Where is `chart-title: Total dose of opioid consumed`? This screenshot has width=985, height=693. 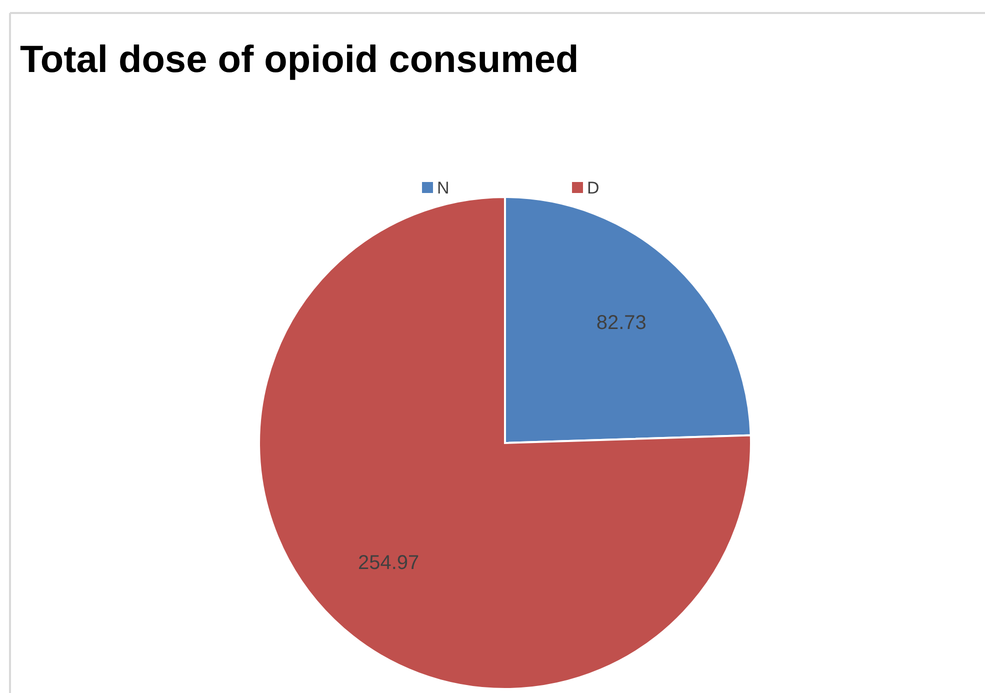
chart-title: Total dose of opioid consumed is located at coordinates (299, 60).